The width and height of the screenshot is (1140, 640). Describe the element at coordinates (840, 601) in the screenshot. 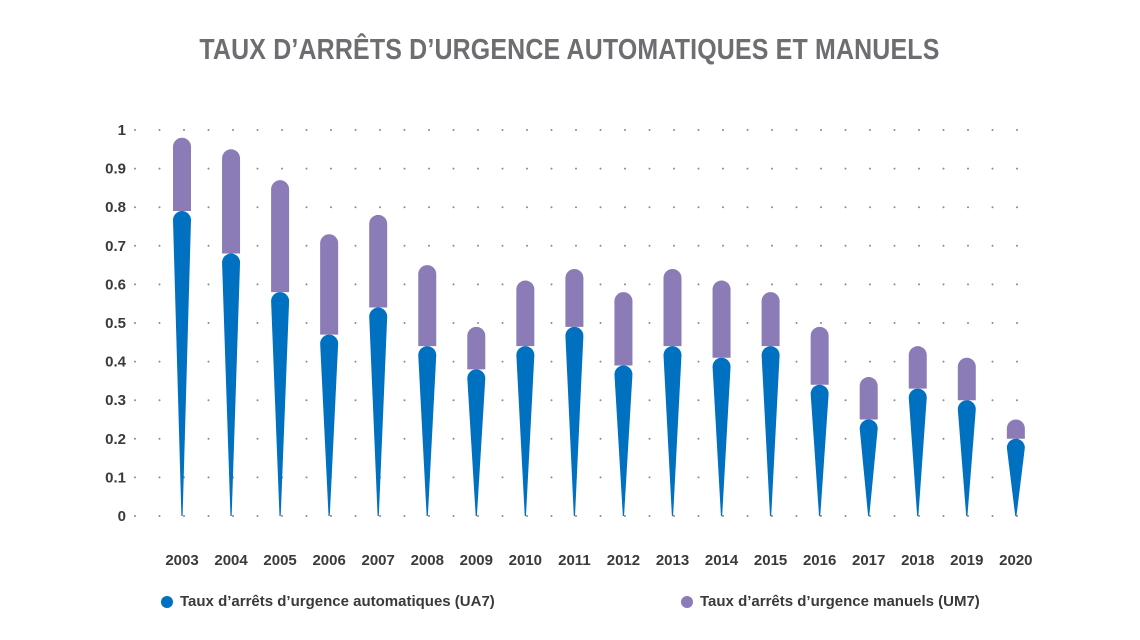

I see `legend-label-um7: Taux d’arrêts d’urgence manuels (UM7)` at that location.